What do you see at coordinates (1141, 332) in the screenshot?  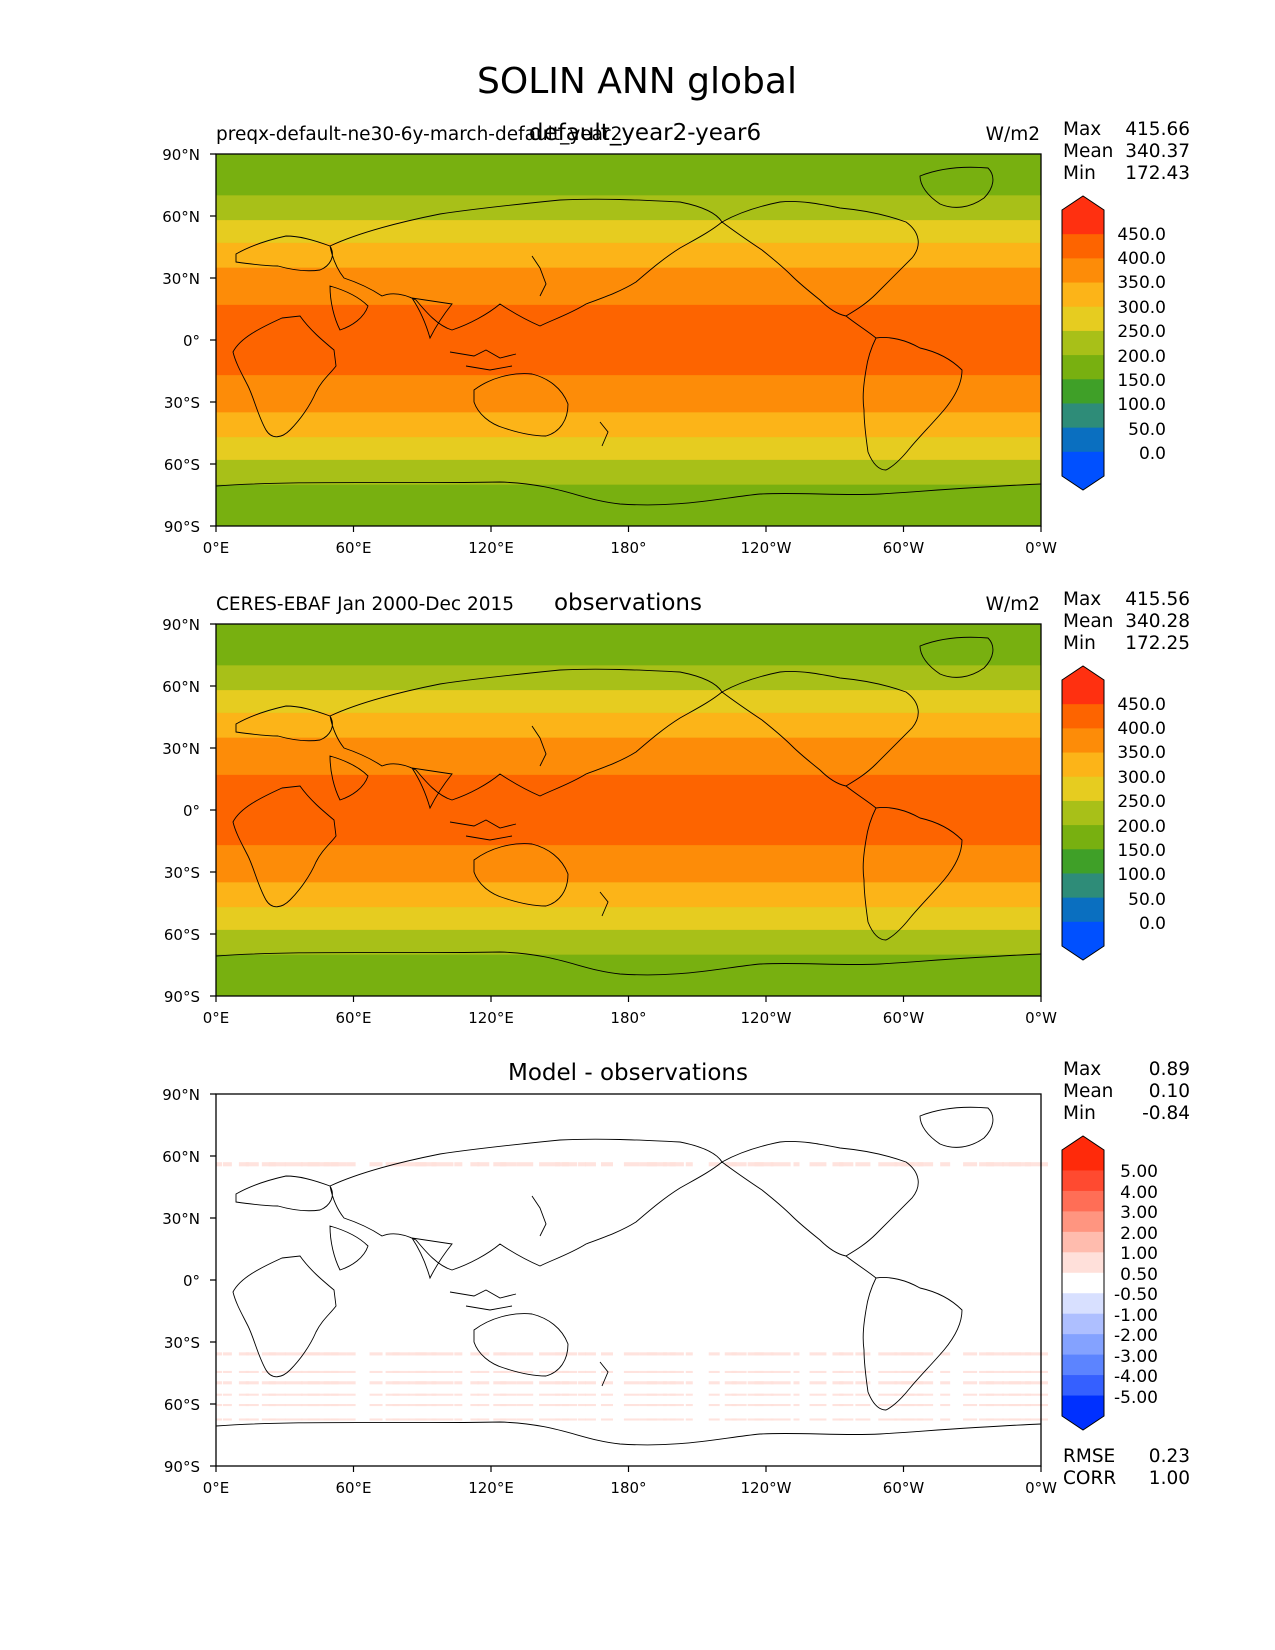 I see `colorbar-tick: 250.0` at bounding box center [1141, 332].